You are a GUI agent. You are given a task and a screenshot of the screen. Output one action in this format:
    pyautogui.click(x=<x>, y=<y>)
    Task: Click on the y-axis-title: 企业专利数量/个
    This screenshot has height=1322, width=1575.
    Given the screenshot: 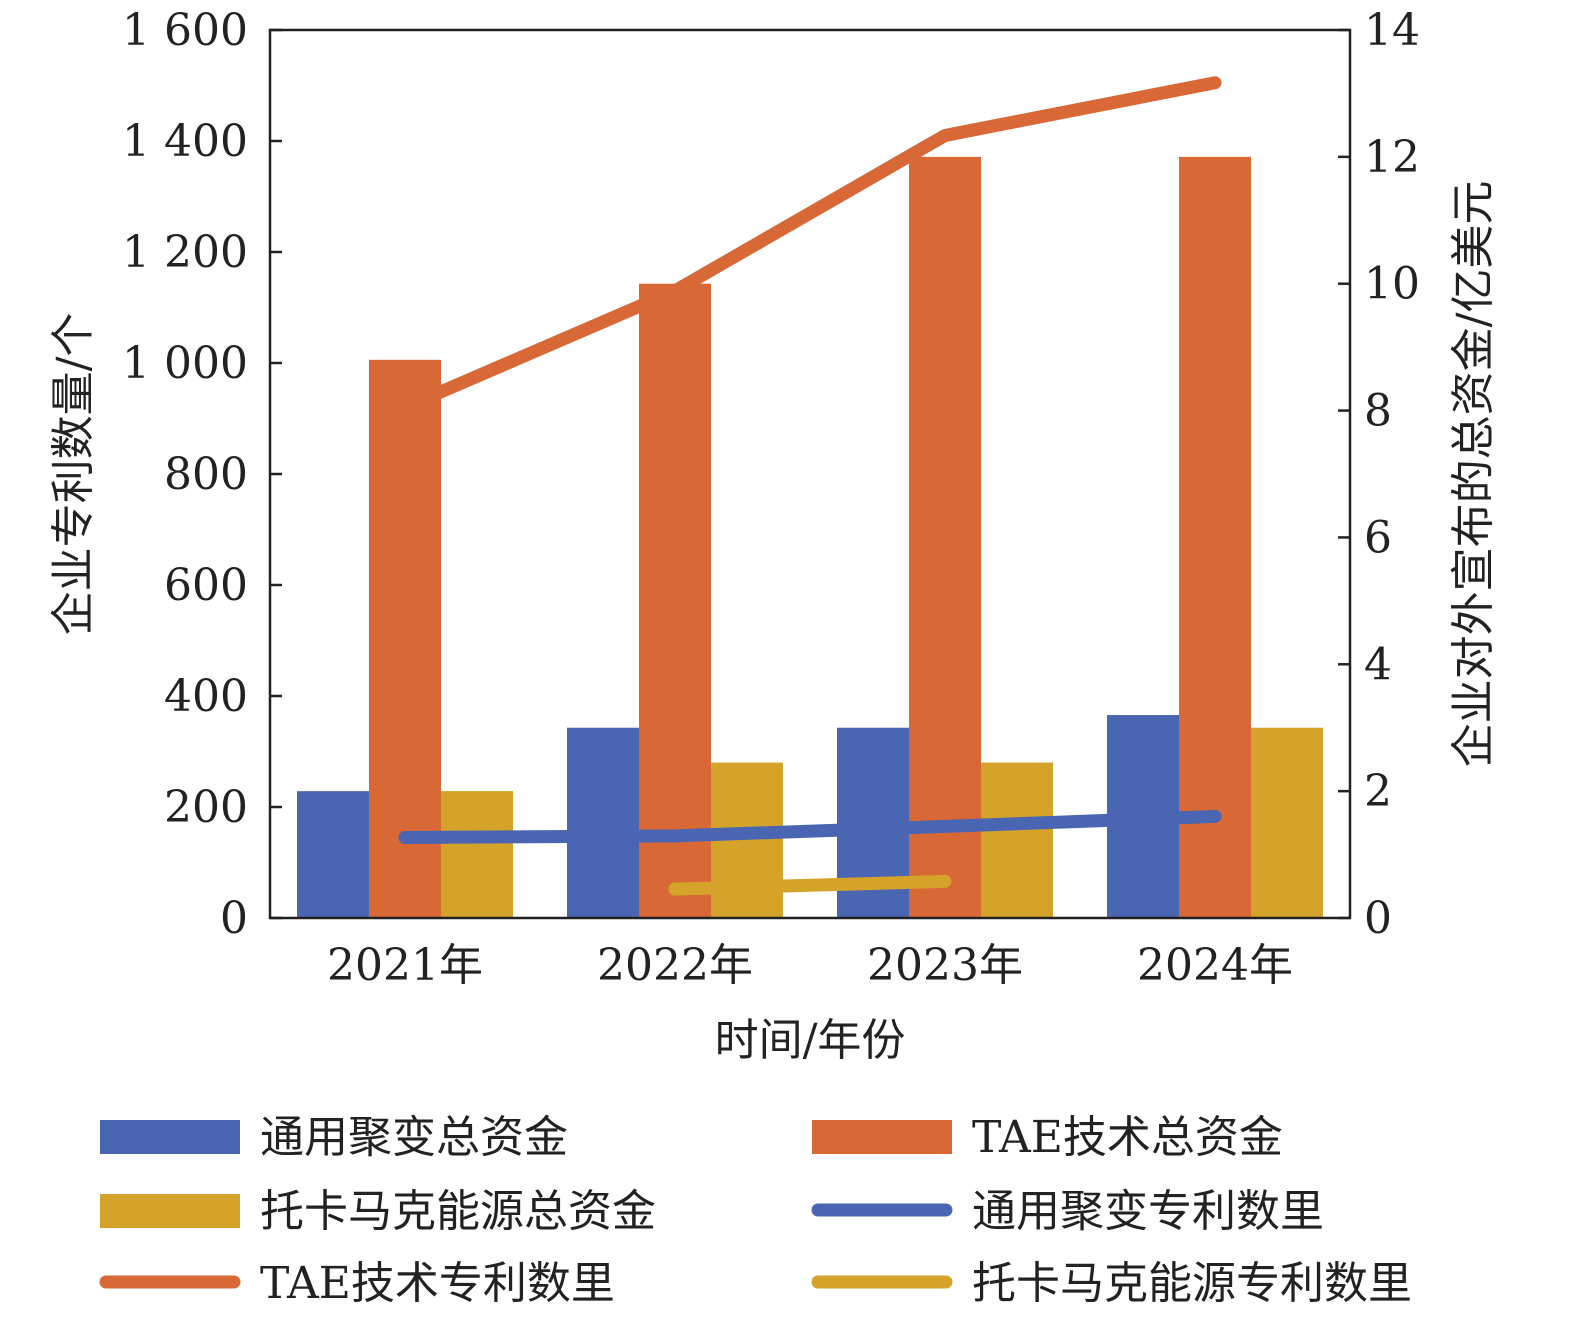 What is the action you would take?
    pyautogui.click(x=73, y=474)
    